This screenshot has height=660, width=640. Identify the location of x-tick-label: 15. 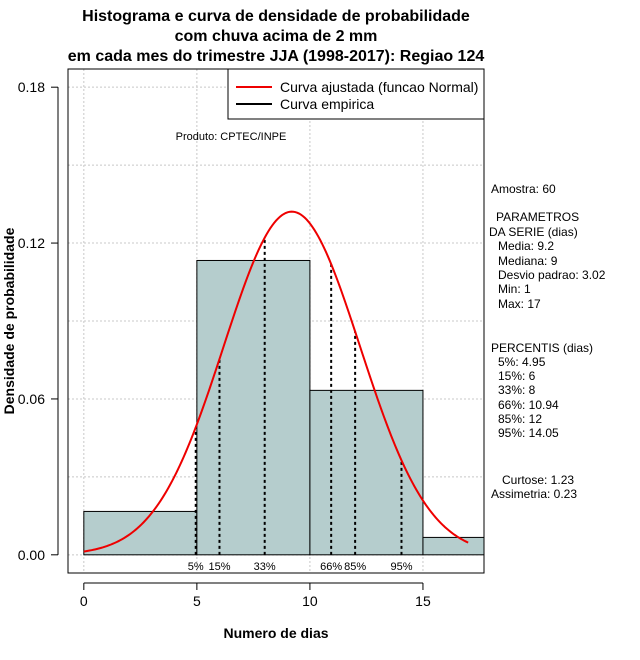
(423, 601).